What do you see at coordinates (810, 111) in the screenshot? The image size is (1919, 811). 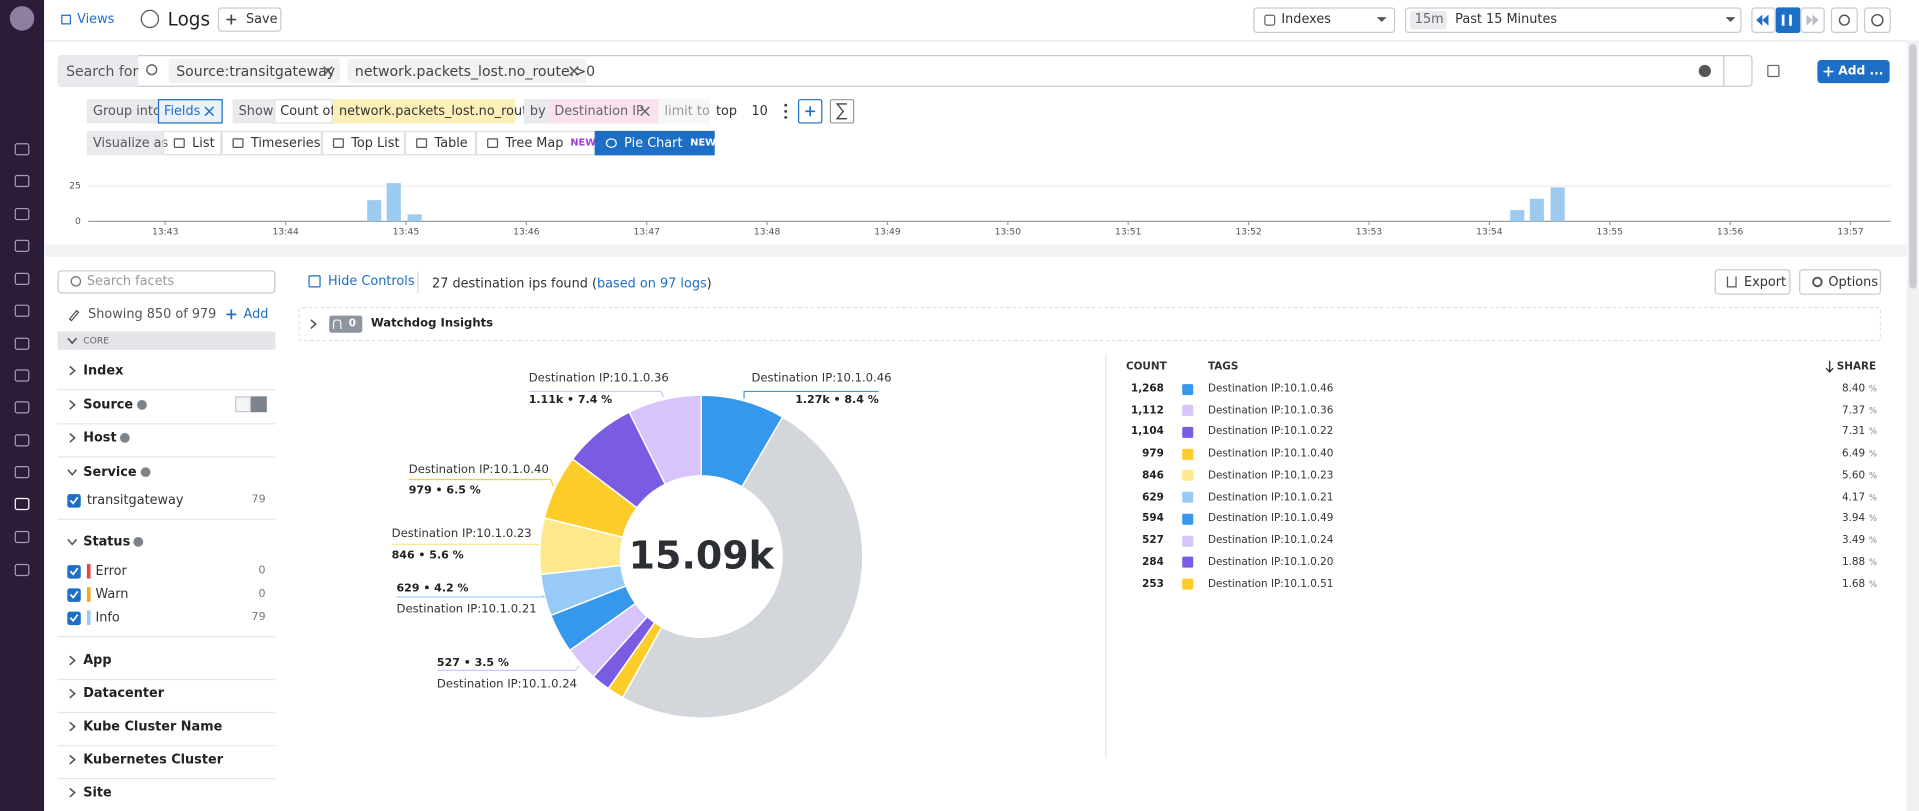 I see `add-group-button` at bounding box center [810, 111].